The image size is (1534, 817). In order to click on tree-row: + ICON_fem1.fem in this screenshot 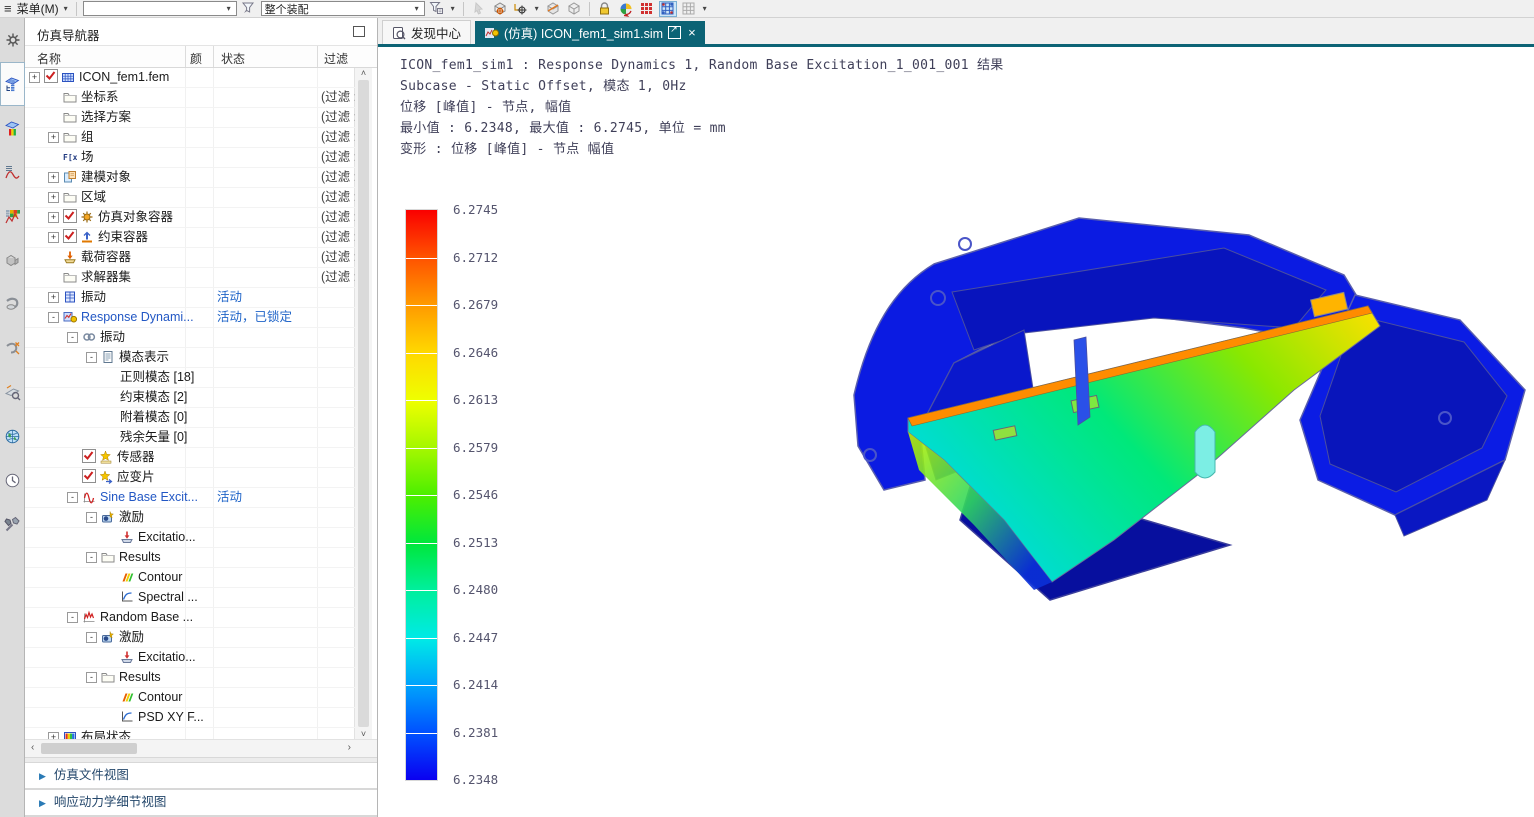, I will do `click(190, 78)`.